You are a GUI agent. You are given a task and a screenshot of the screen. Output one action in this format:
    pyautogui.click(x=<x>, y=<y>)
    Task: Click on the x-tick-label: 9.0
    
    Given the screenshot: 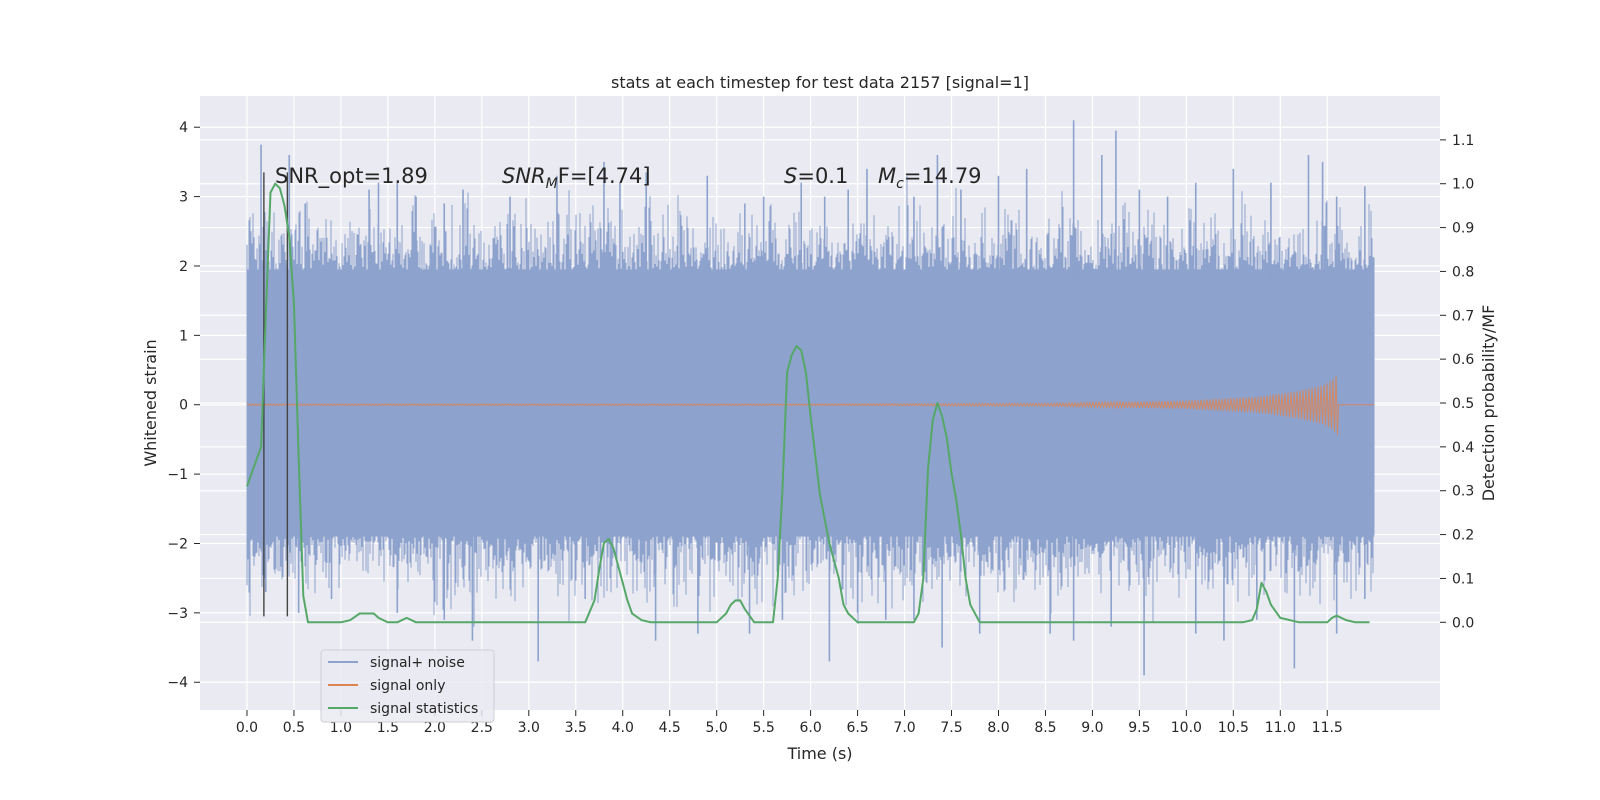 What is the action you would take?
    pyautogui.click(x=1092, y=728)
    